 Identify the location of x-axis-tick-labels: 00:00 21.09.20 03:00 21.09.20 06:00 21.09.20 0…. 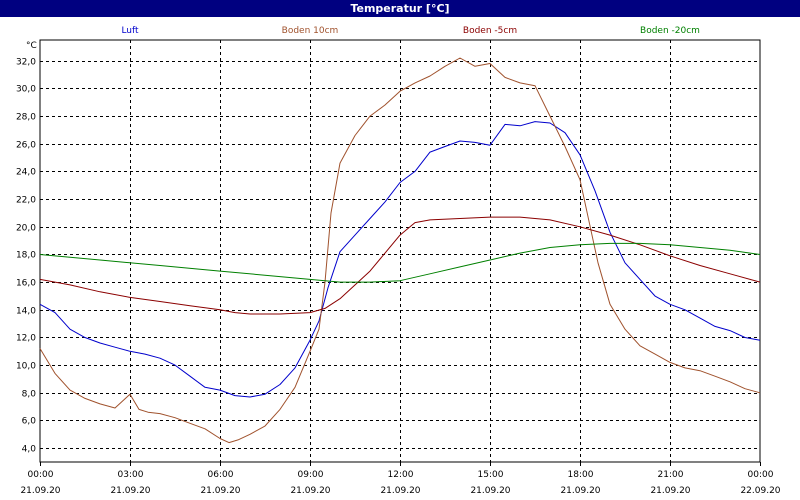
(400, 479).